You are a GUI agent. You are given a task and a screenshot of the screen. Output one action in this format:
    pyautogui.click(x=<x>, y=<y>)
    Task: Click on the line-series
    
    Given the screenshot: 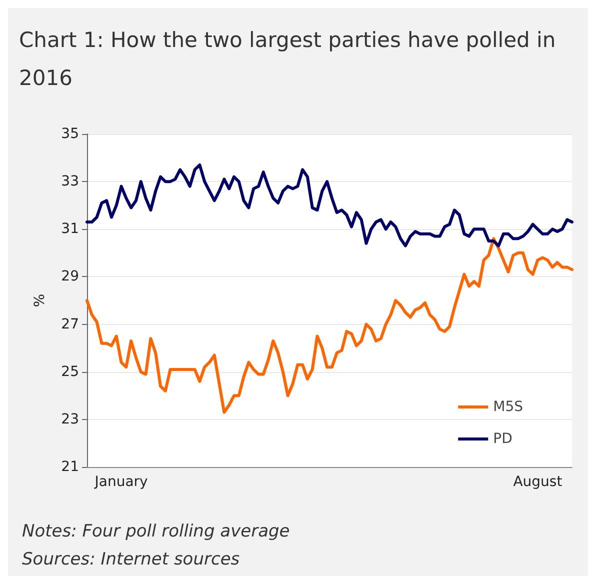 What is the action you would take?
    pyautogui.click(x=330, y=205)
    